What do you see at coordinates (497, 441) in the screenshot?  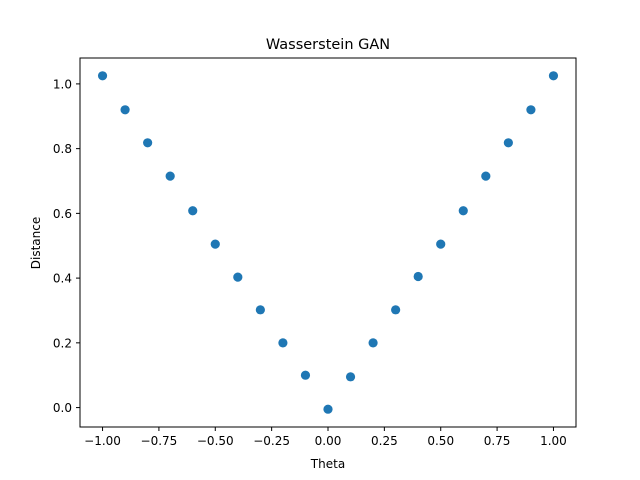 I see `x-tick-label: 0.75` at bounding box center [497, 441].